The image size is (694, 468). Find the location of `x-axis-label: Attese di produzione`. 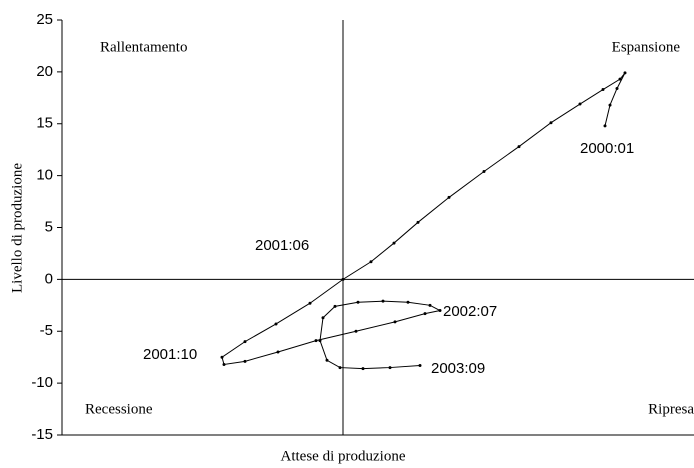

x-axis-label: Attese di produzione is located at coordinates (343, 456).